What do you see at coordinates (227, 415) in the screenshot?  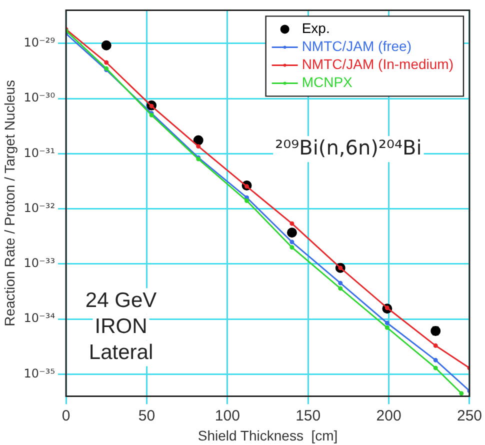 I see `x-tick-label: 100` at bounding box center [227, 415].